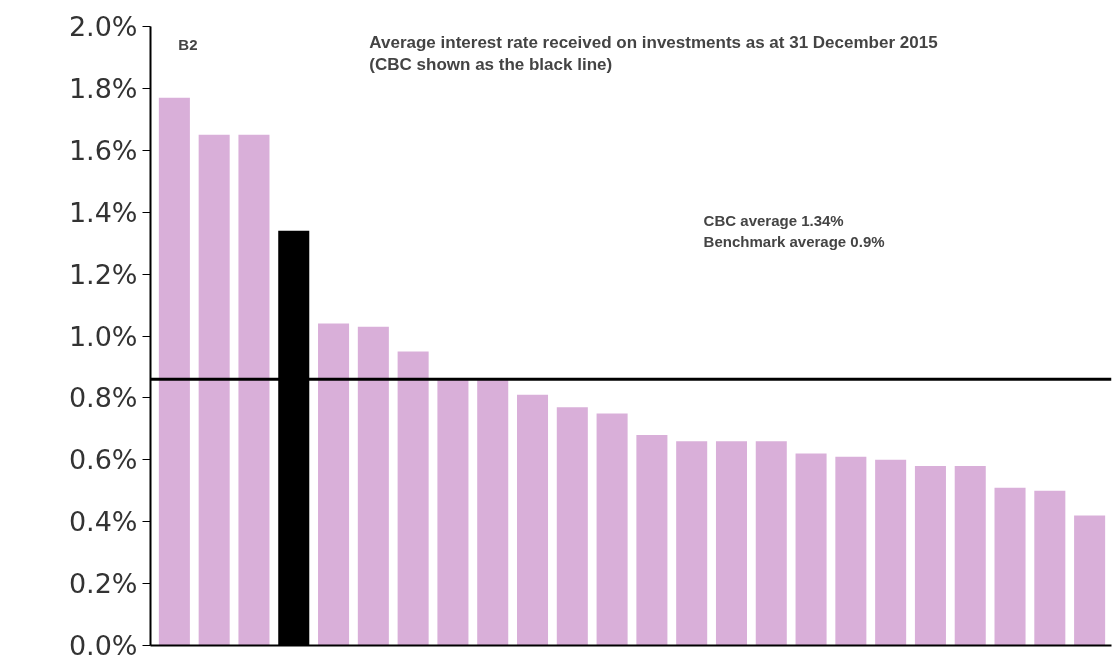  What do you see at coordinates (103, 150) in the screenshot?
I see `y-tick-label: 1.6%` at bounding box center [103, 150].